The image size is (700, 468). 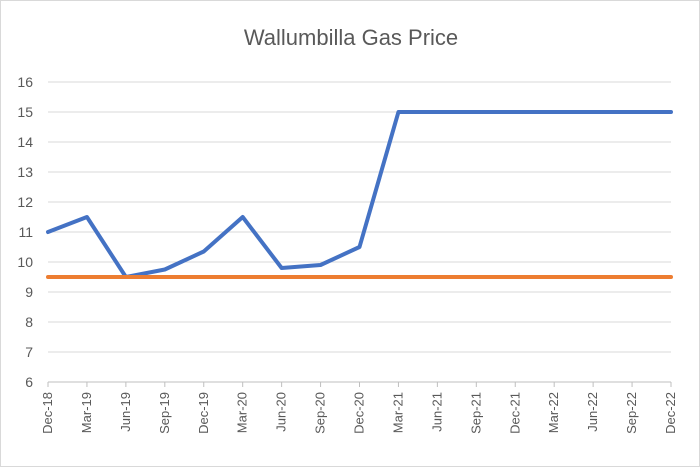 I want to click on y-tick-label: 10, so click(x=25, y=262).